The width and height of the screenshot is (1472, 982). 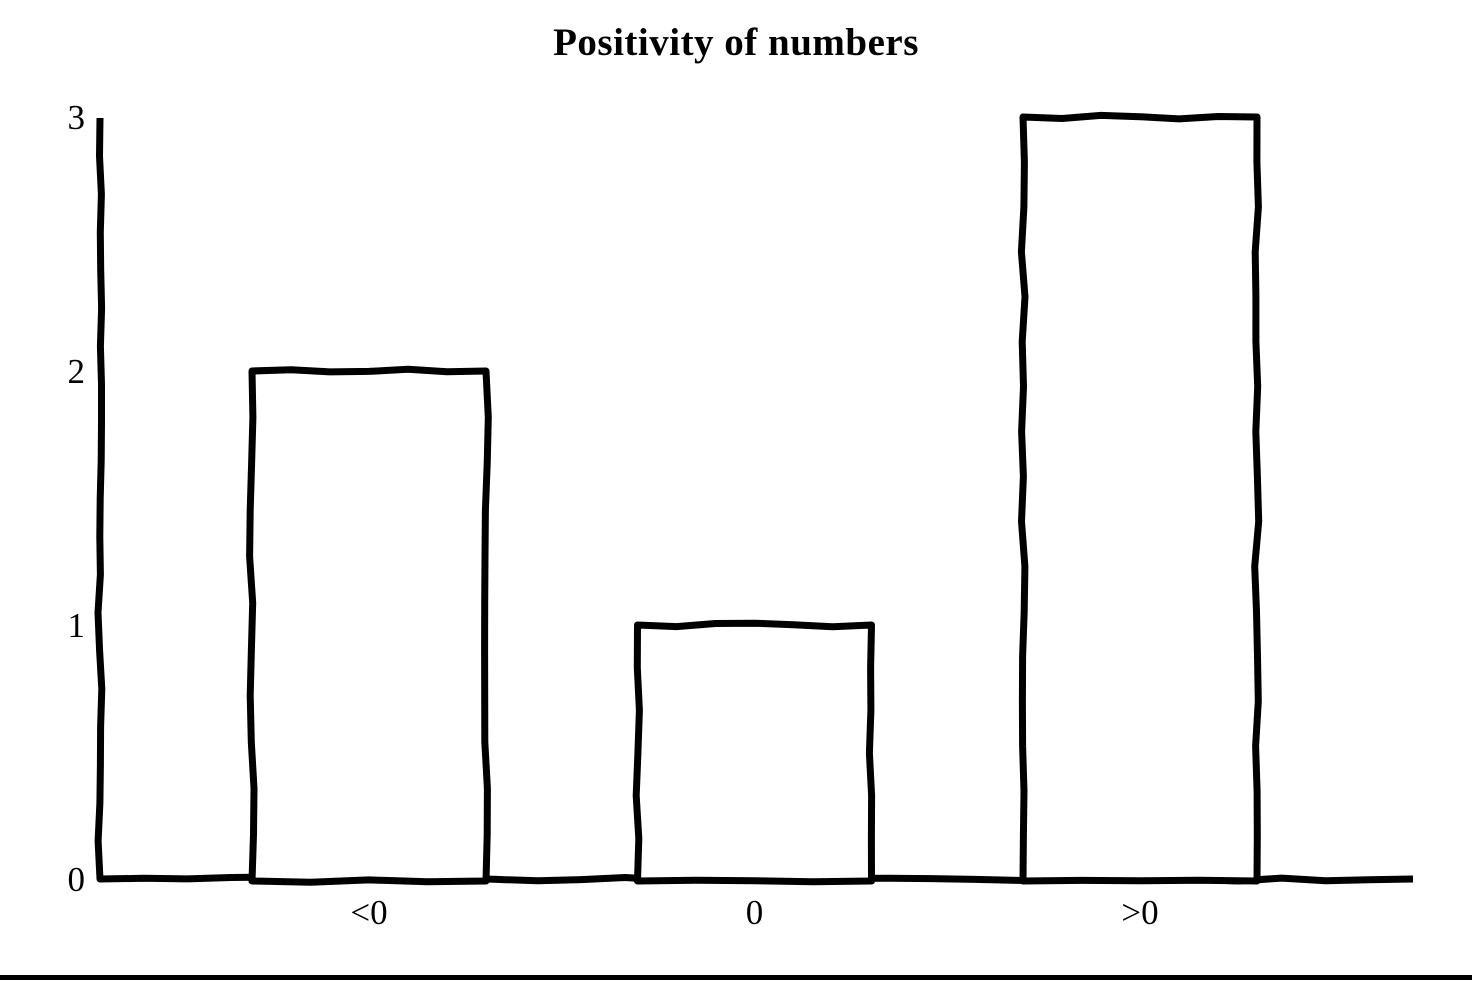 What do you see at coordinates (368, 912) in the screenshot?
I see `x-tick-label: <0` at bounding box center [368, 912].